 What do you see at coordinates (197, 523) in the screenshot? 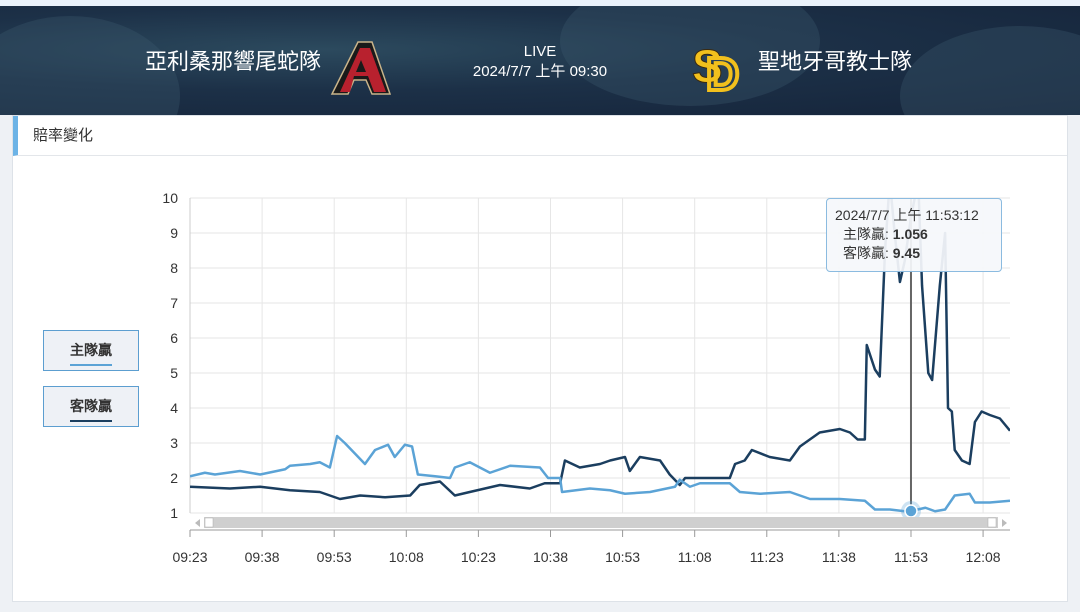
I see `scroll-left-arrow-icon` at bounding box center [197, 523].